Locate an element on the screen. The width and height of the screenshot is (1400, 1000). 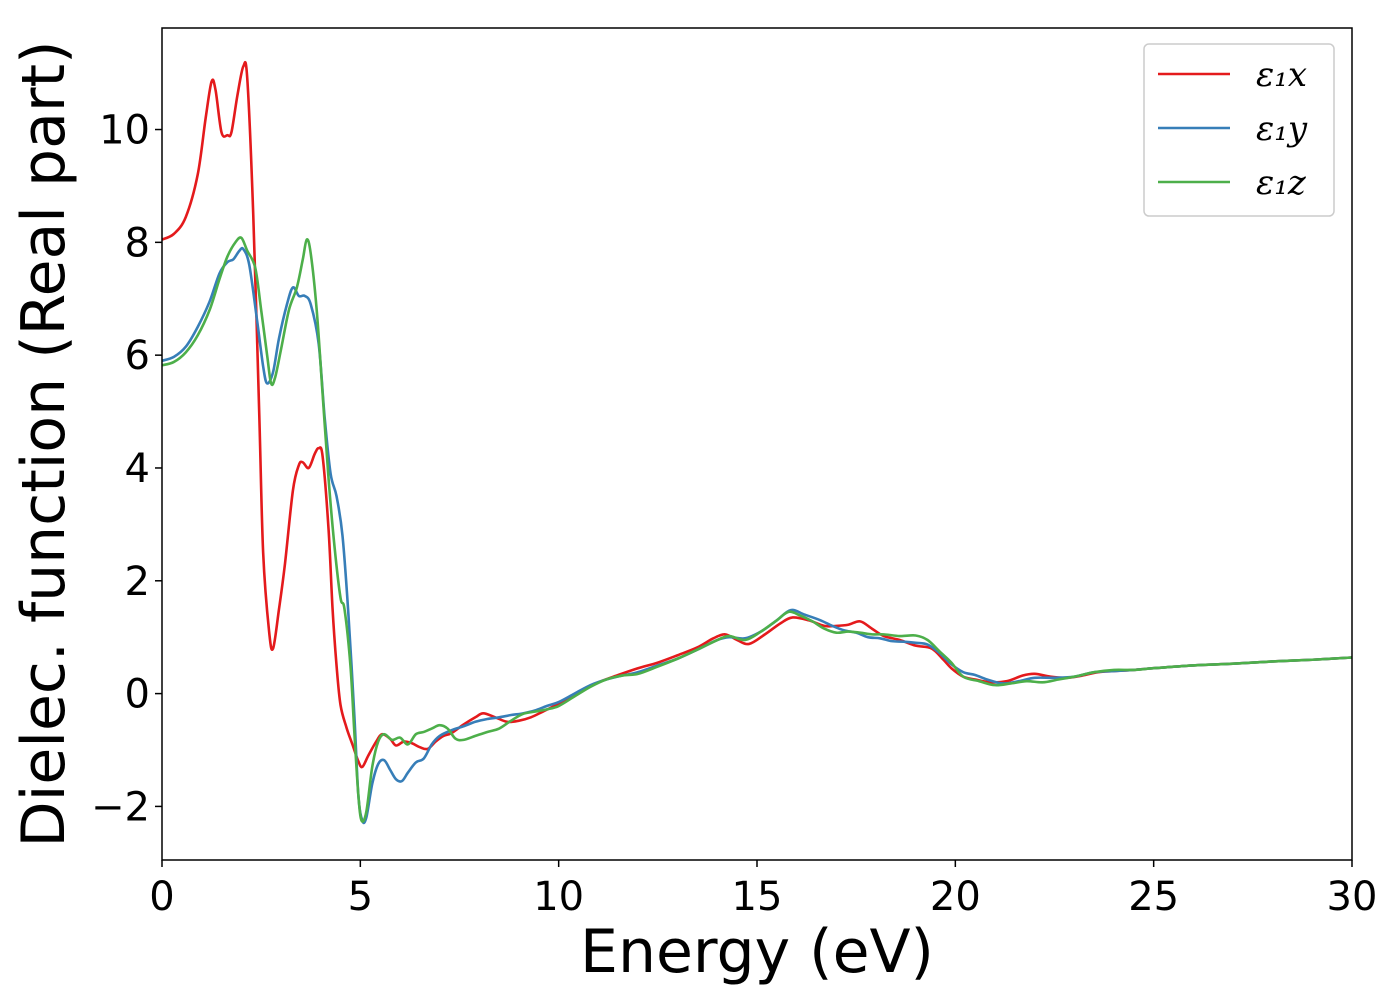
y-tick-label: 0 is located at coordinates (137, 695).